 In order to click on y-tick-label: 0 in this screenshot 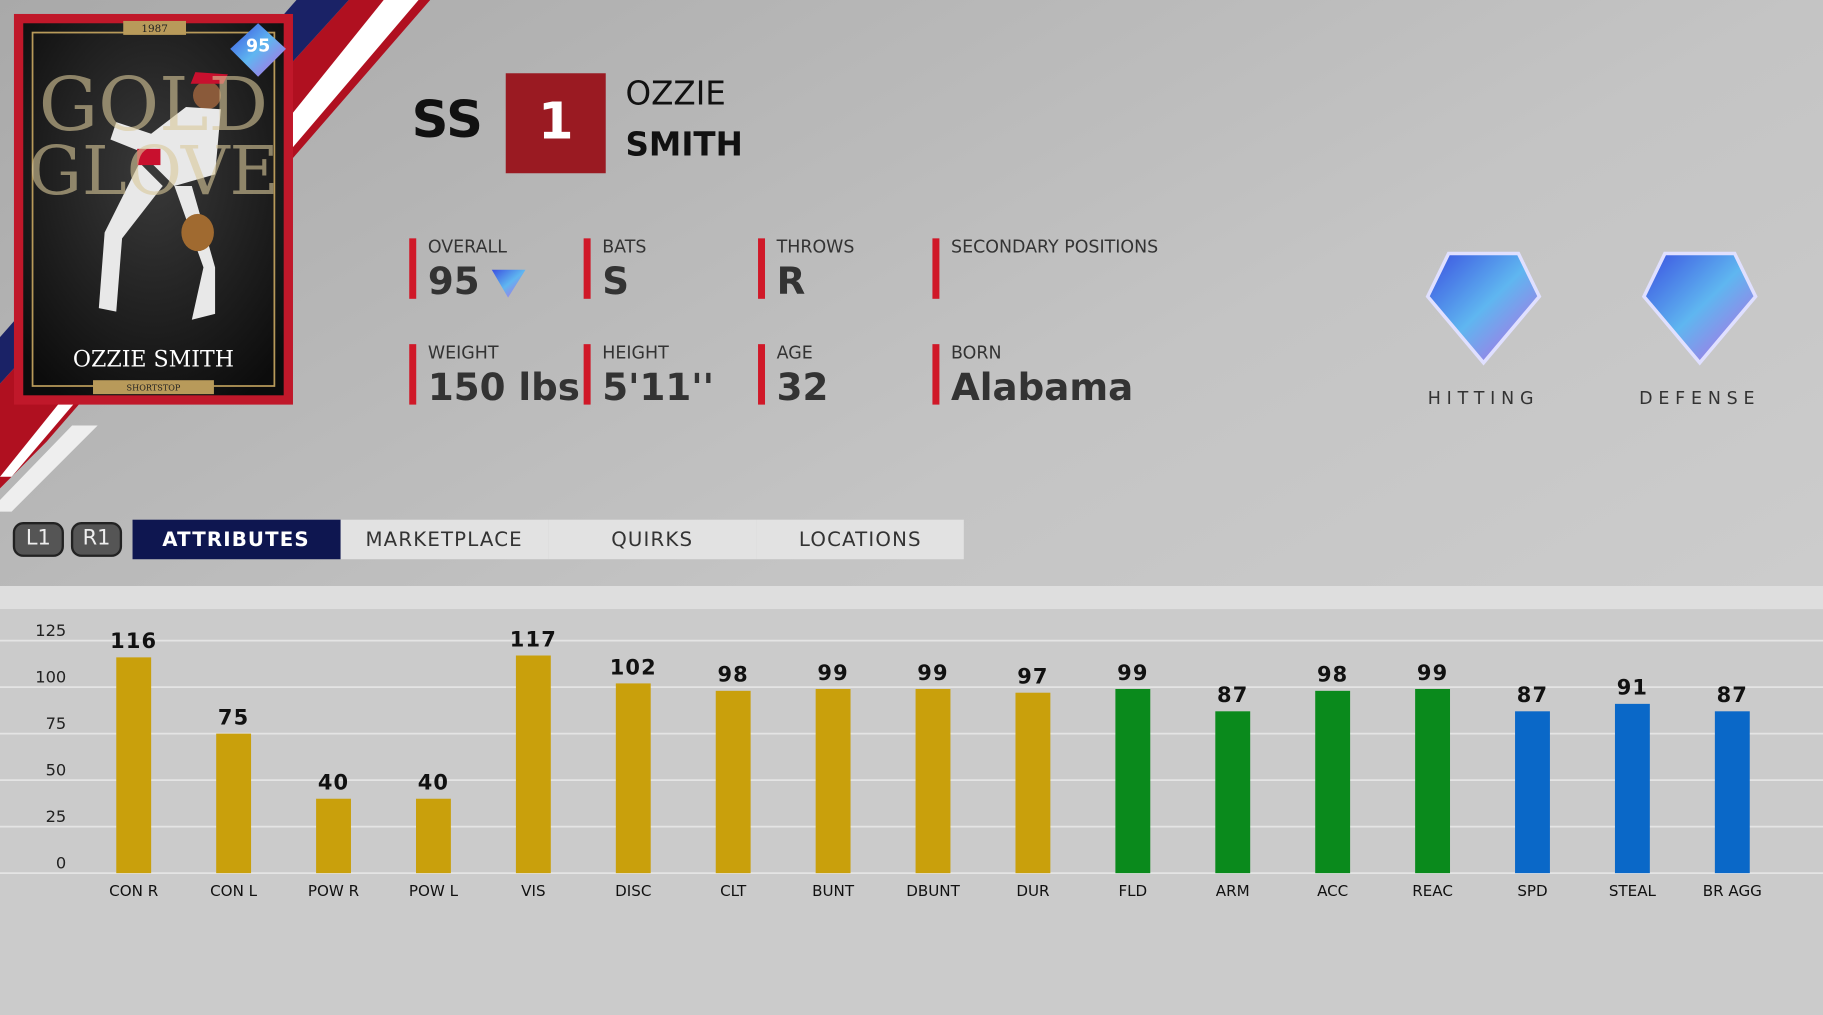, I will do `click(61, 862)`.